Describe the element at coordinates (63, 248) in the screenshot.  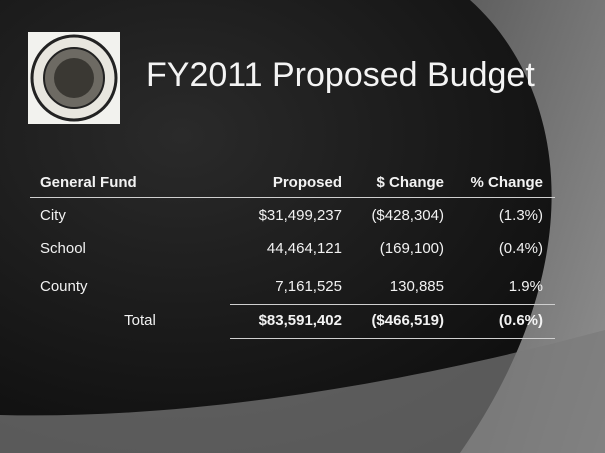
I see `row-label: School` at that location.